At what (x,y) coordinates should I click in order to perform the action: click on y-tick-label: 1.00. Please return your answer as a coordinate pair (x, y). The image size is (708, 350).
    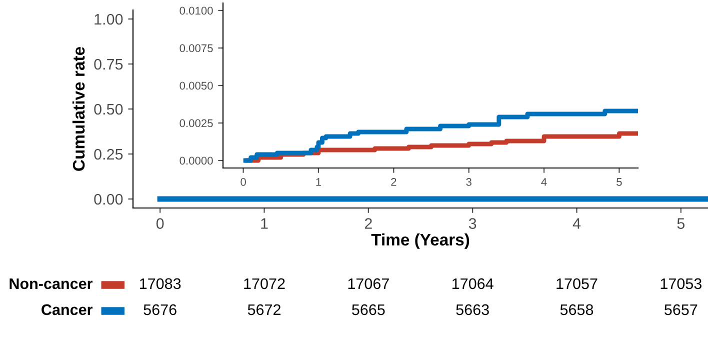
    Looking at the image, I should click on (108, 19).